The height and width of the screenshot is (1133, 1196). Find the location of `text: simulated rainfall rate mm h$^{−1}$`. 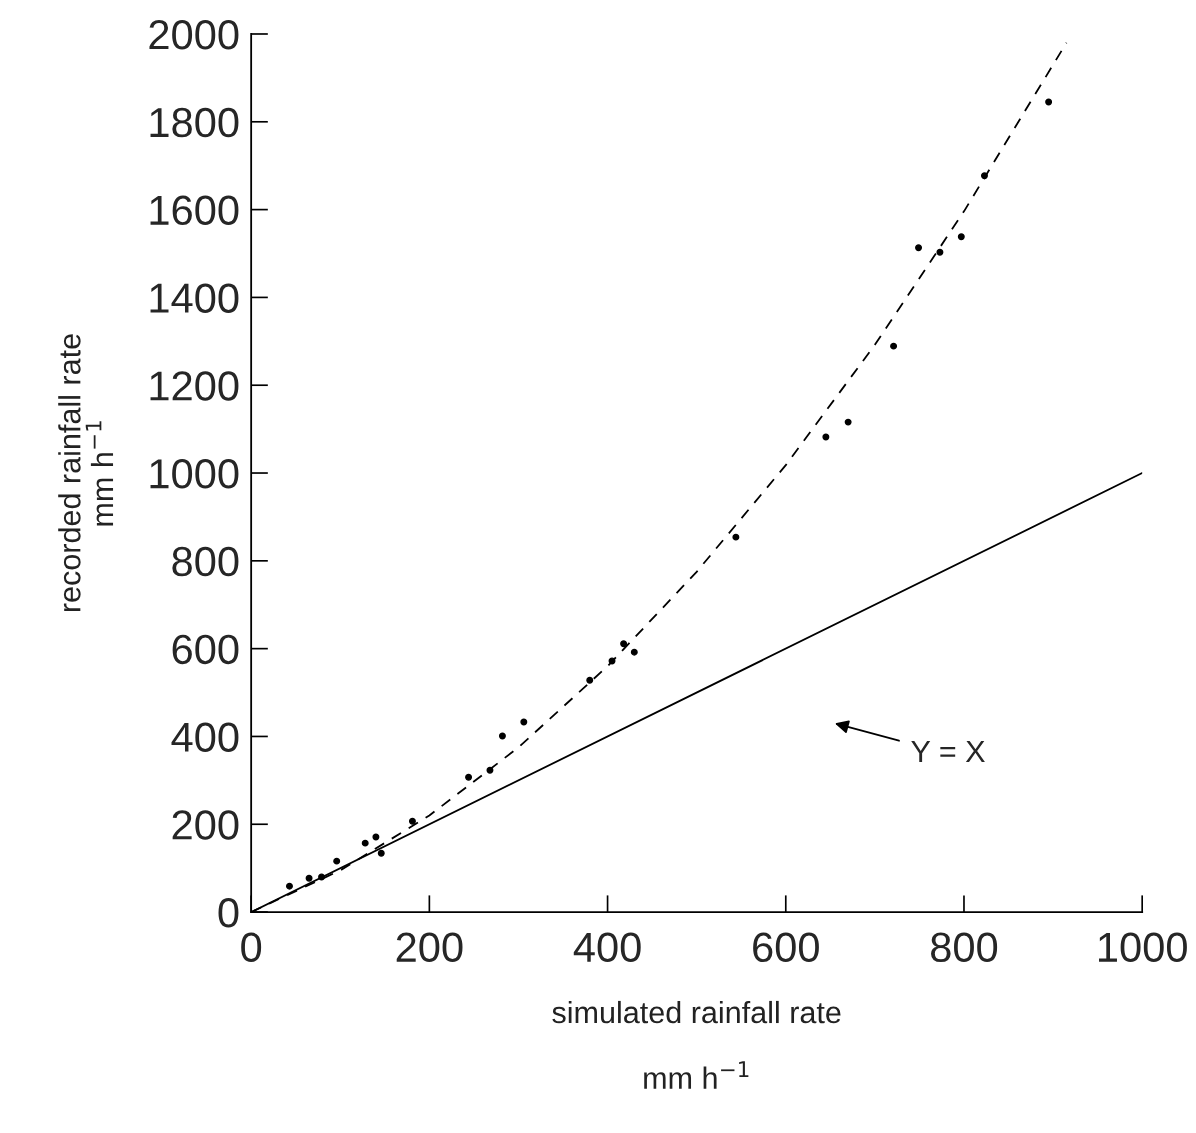

text: simulated rainfall rate mm h$^{−1}$ is located at coordinates (696, 1044).